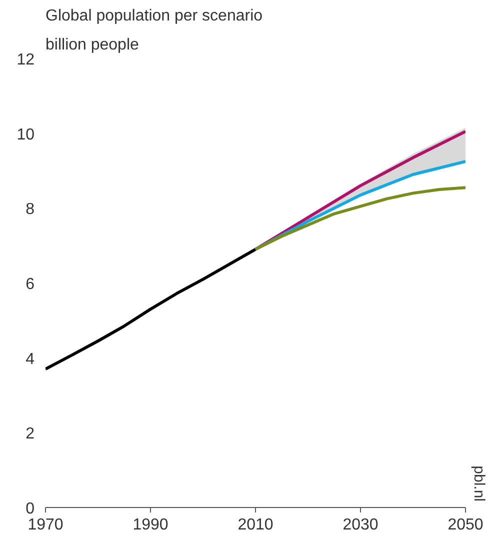 The height and width of the screenshot is (547, 494). I want to click on y-tick-label: 2, so click(30, 434).